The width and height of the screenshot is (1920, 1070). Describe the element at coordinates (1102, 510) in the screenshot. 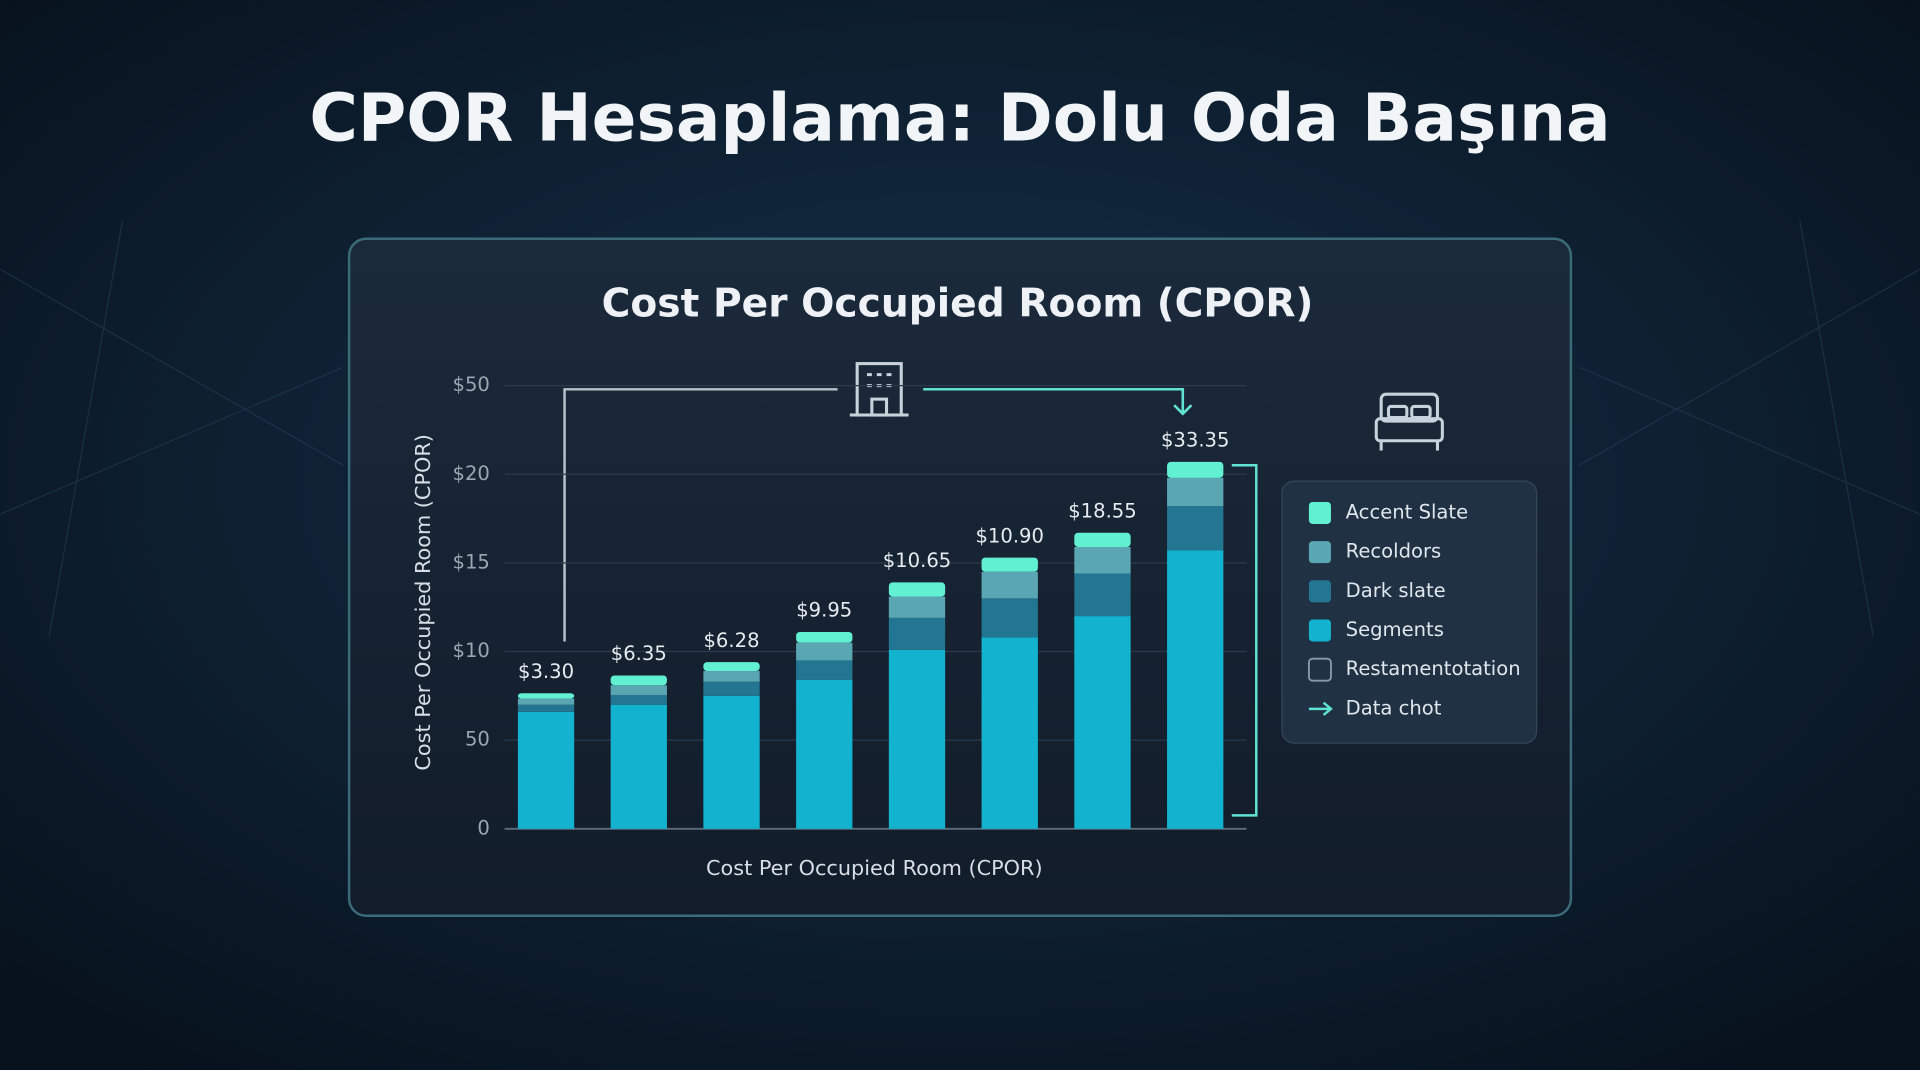

I see `bar-label: $18.55` at that location.